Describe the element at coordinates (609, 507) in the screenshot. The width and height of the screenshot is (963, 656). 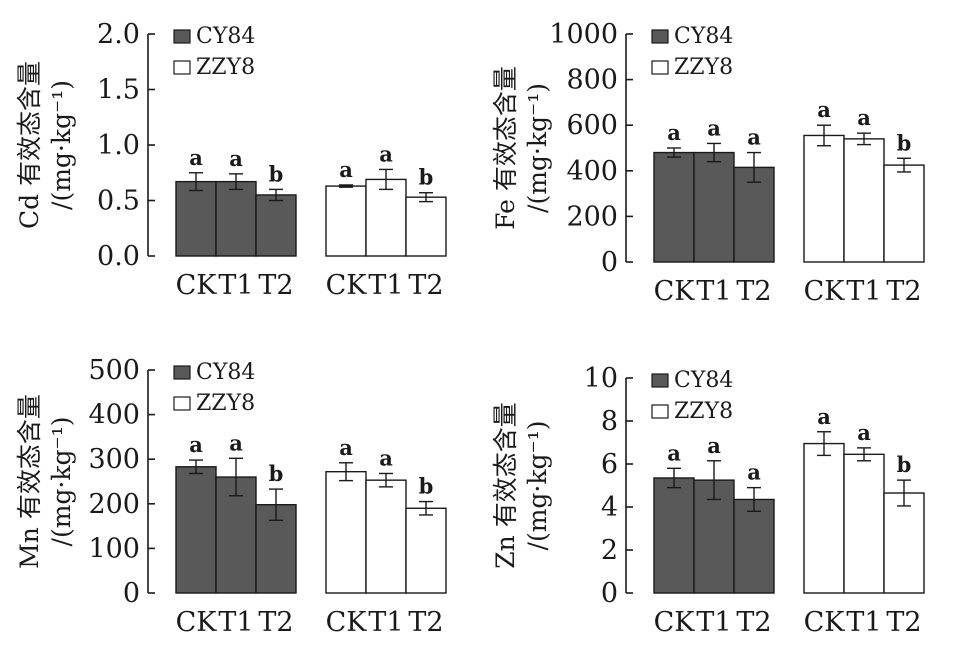
I see `y-tick-label: 4` at that location.